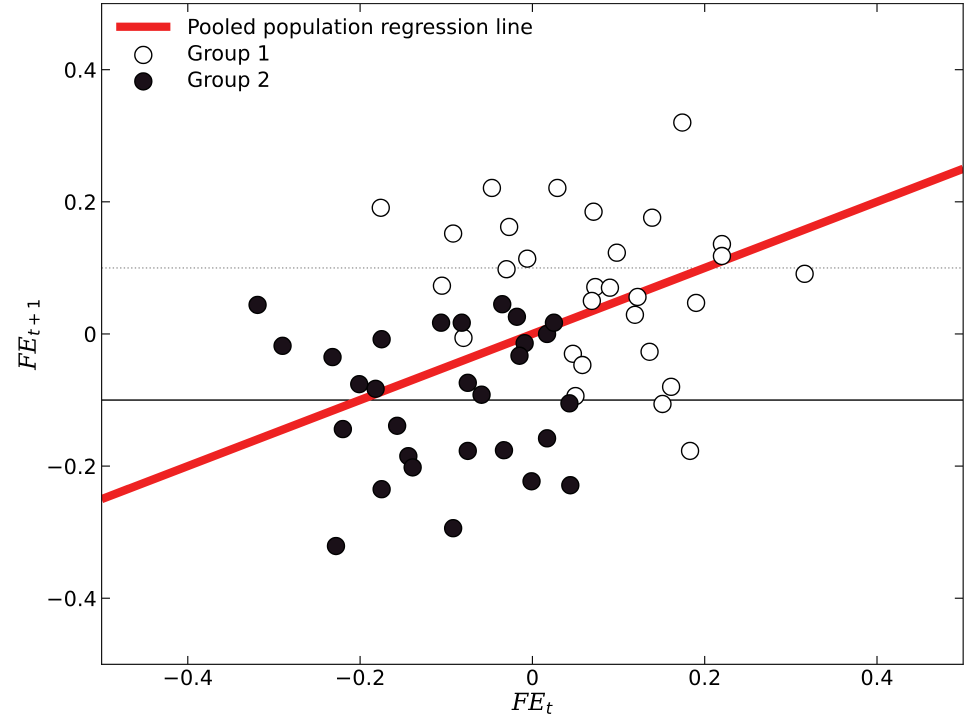 The height and width of the screenshot is (726, 968). Describe the element at coordinates (360, 28) in the screenshot. I see `legend-label: Pooled population regression line` at that location.